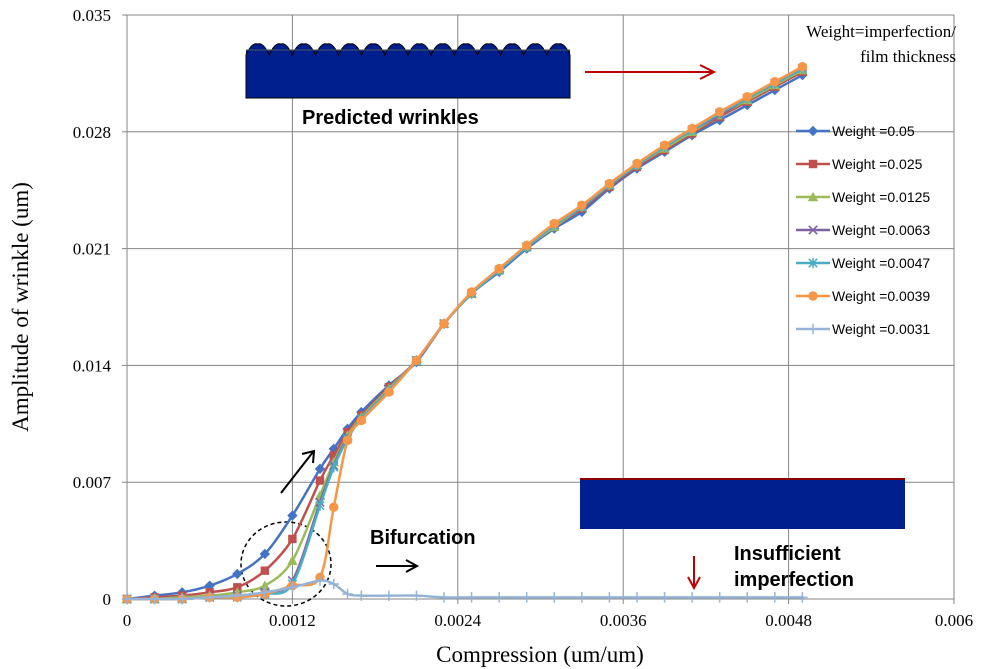 This screenshot has width=984, height=669. Describe the element at coordinates (92, 132) in the screenshot. I see `y-tick-label: 0.028` at that location.